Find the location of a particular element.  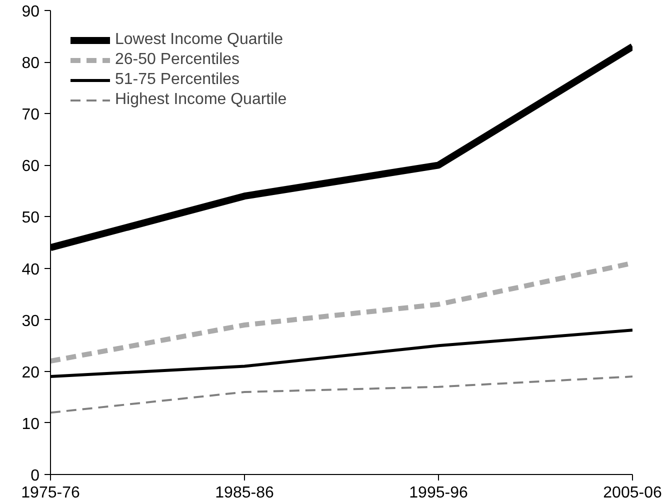

x-tick-label: 1985-86 is located at coordinates (244, 493).